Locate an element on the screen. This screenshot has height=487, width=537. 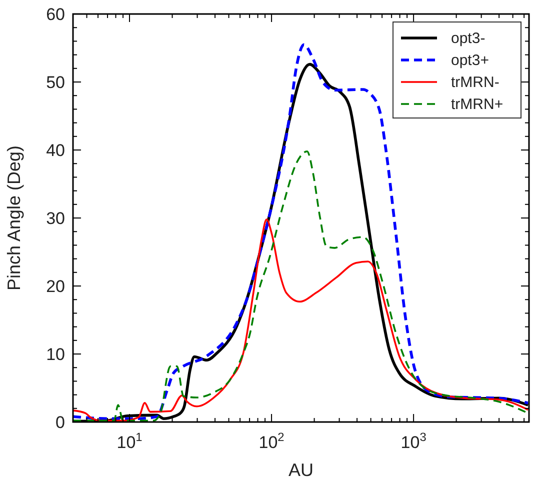
y-tick-label: 0 is located at coordinates (60, 422).